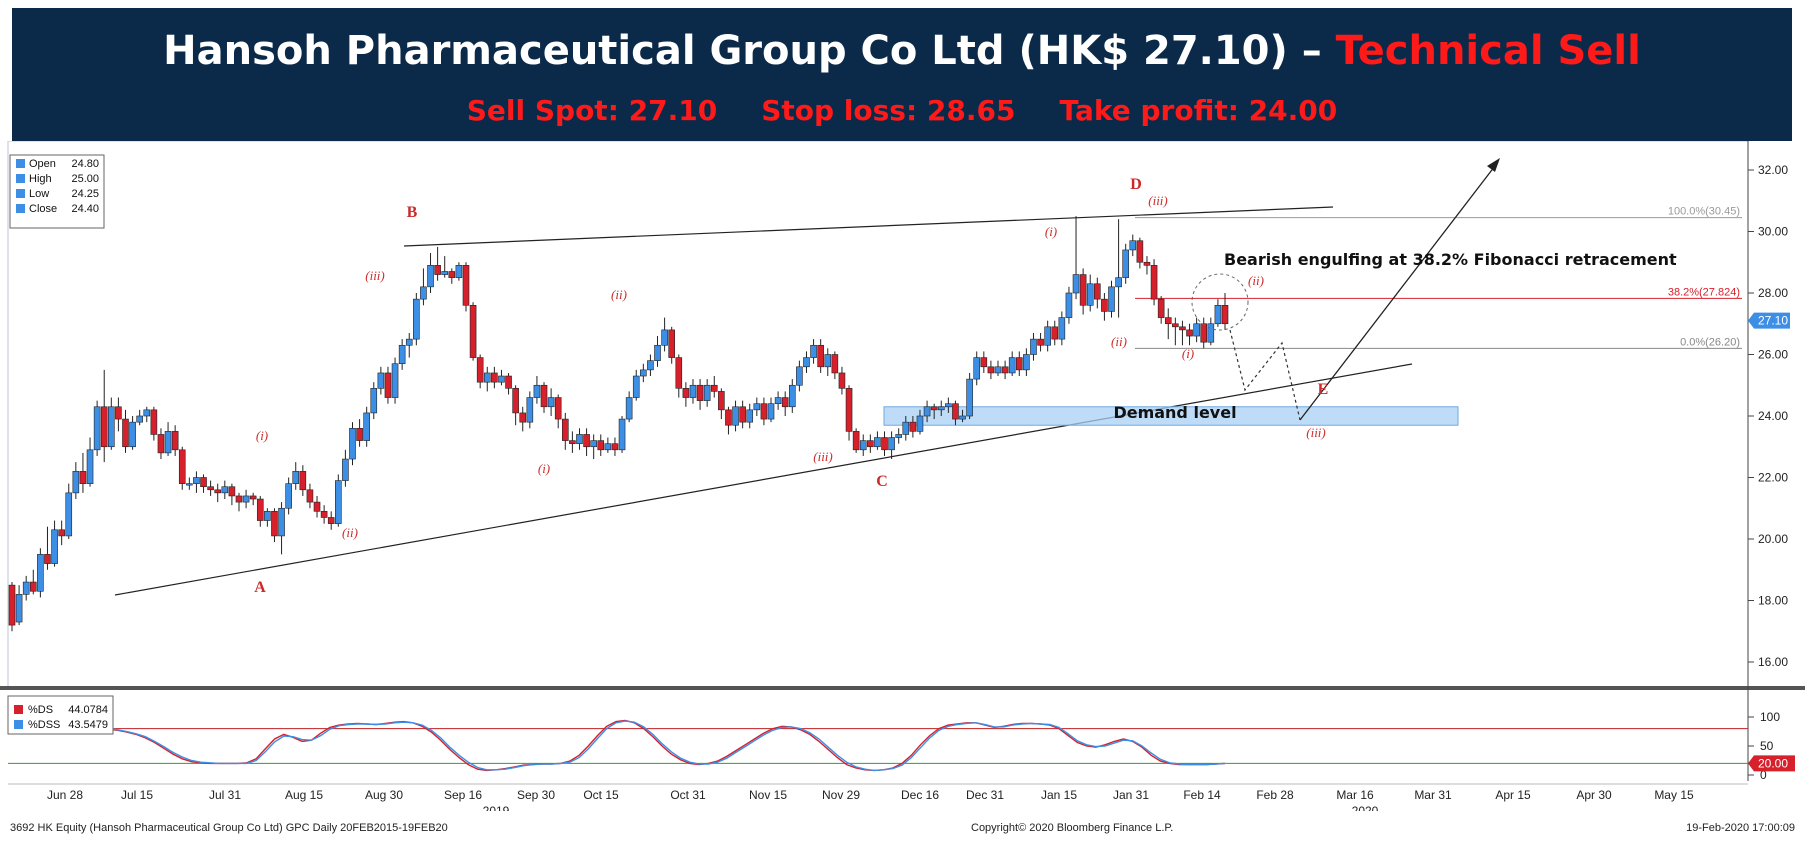  Describe the element at coordinates (85, 209) in the screenshot. I see `ohlc-legend-value: 24.40` at that location.